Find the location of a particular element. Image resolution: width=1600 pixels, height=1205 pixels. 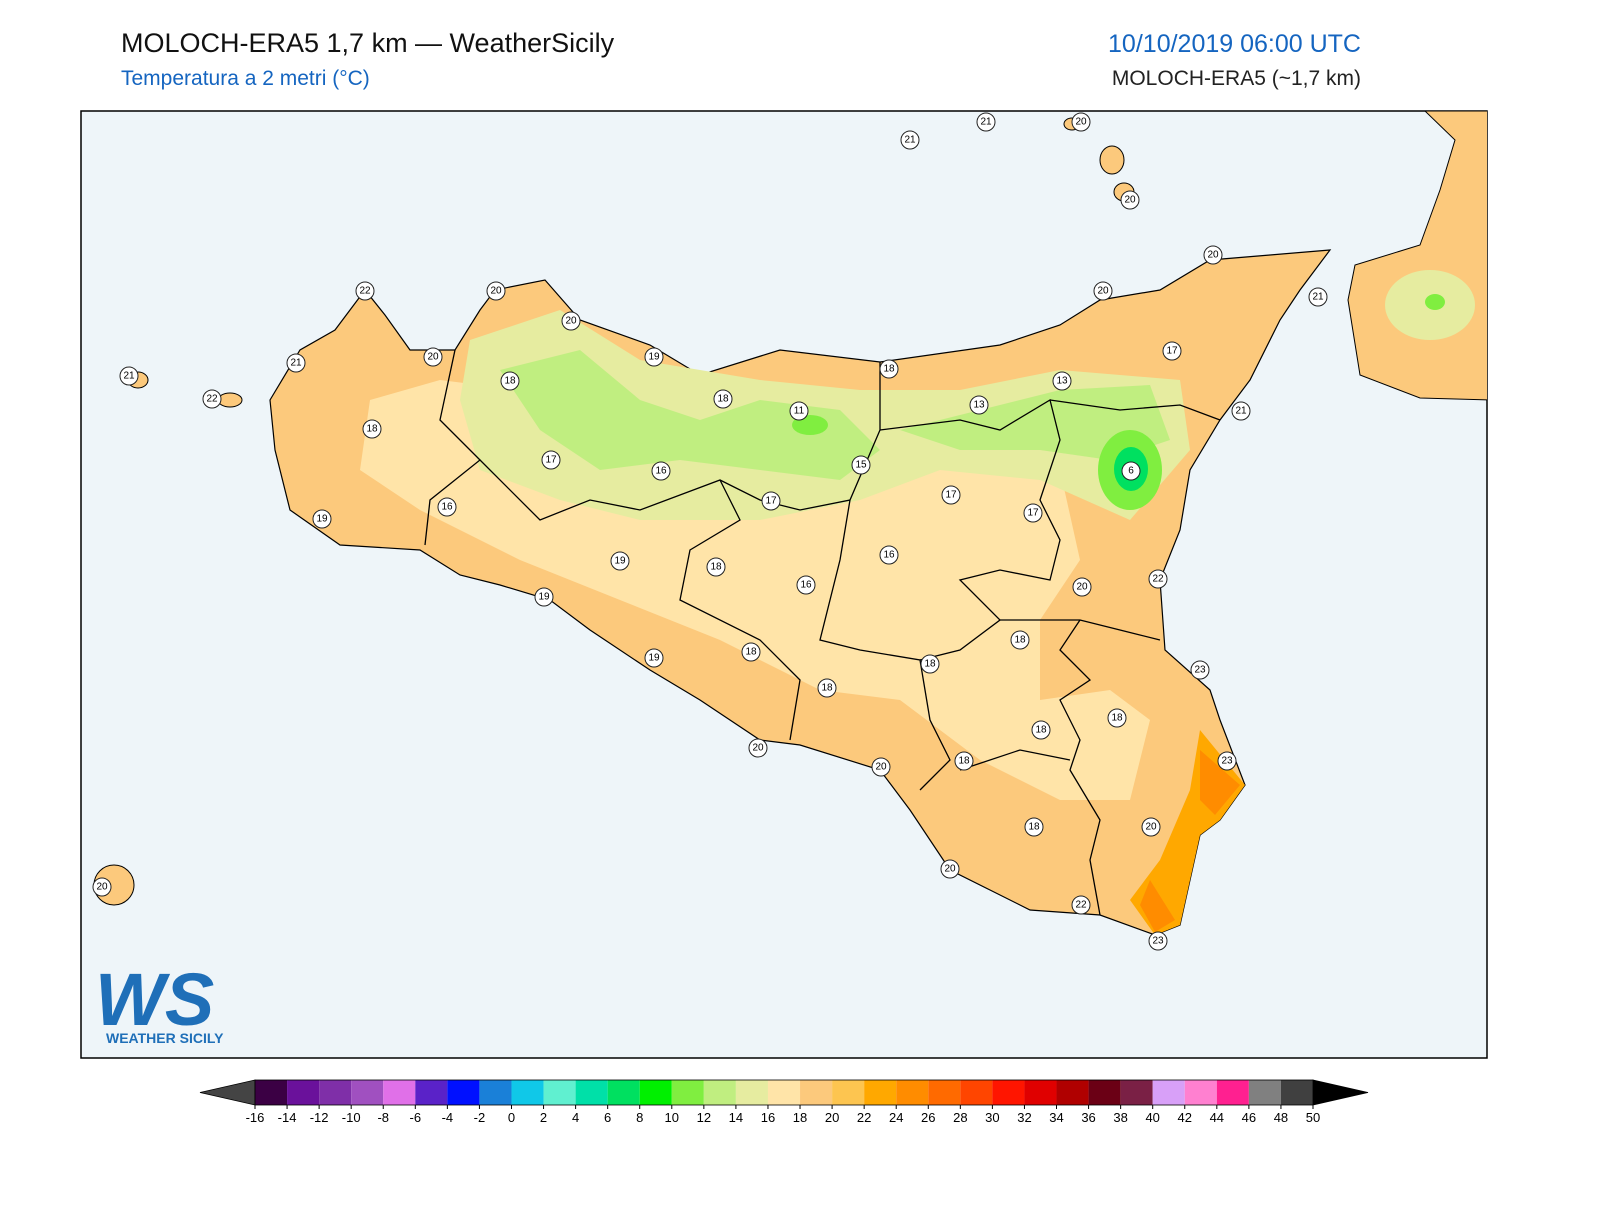

colorbar-tick-label: -16 is located at coordinates (255, 1117).